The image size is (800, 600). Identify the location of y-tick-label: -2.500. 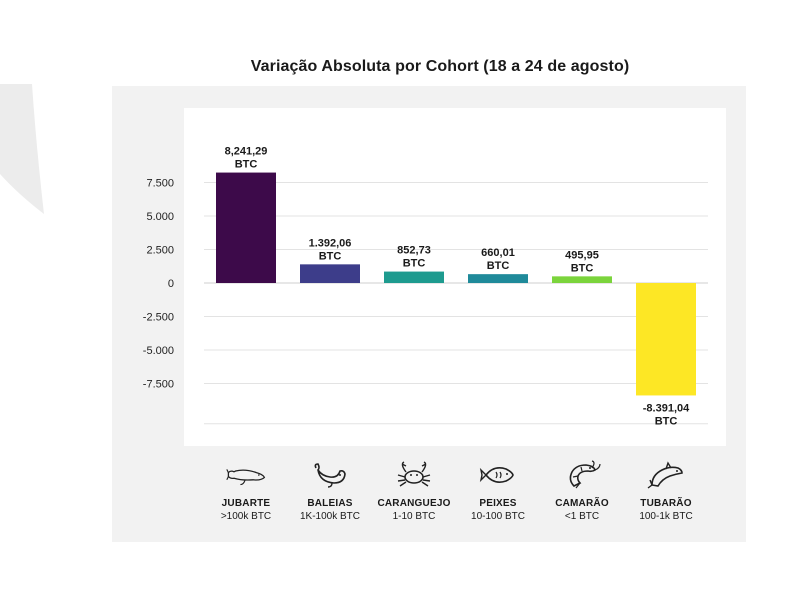
(158, 318).